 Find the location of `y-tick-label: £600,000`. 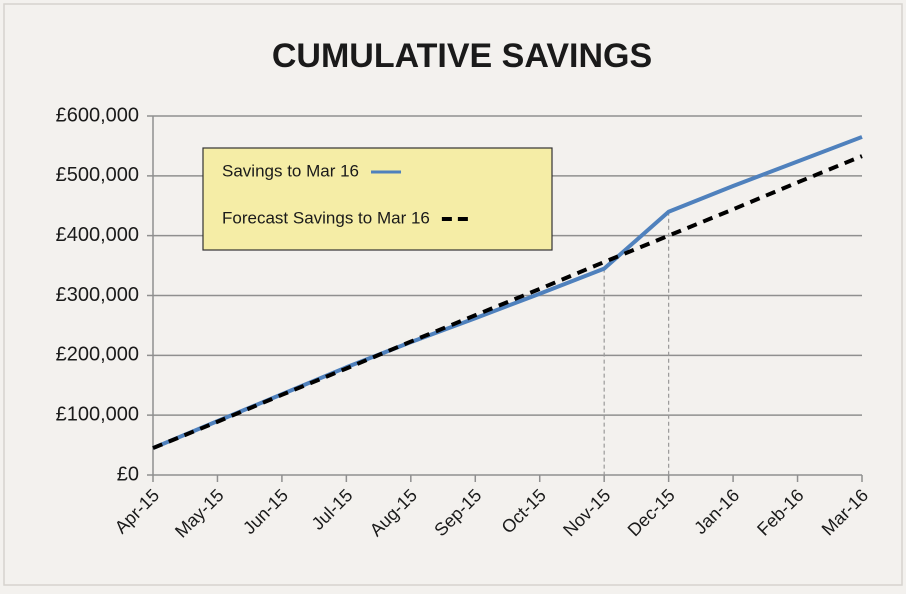

y-tick-label: £600,000 is located at coordinates (97, 115).